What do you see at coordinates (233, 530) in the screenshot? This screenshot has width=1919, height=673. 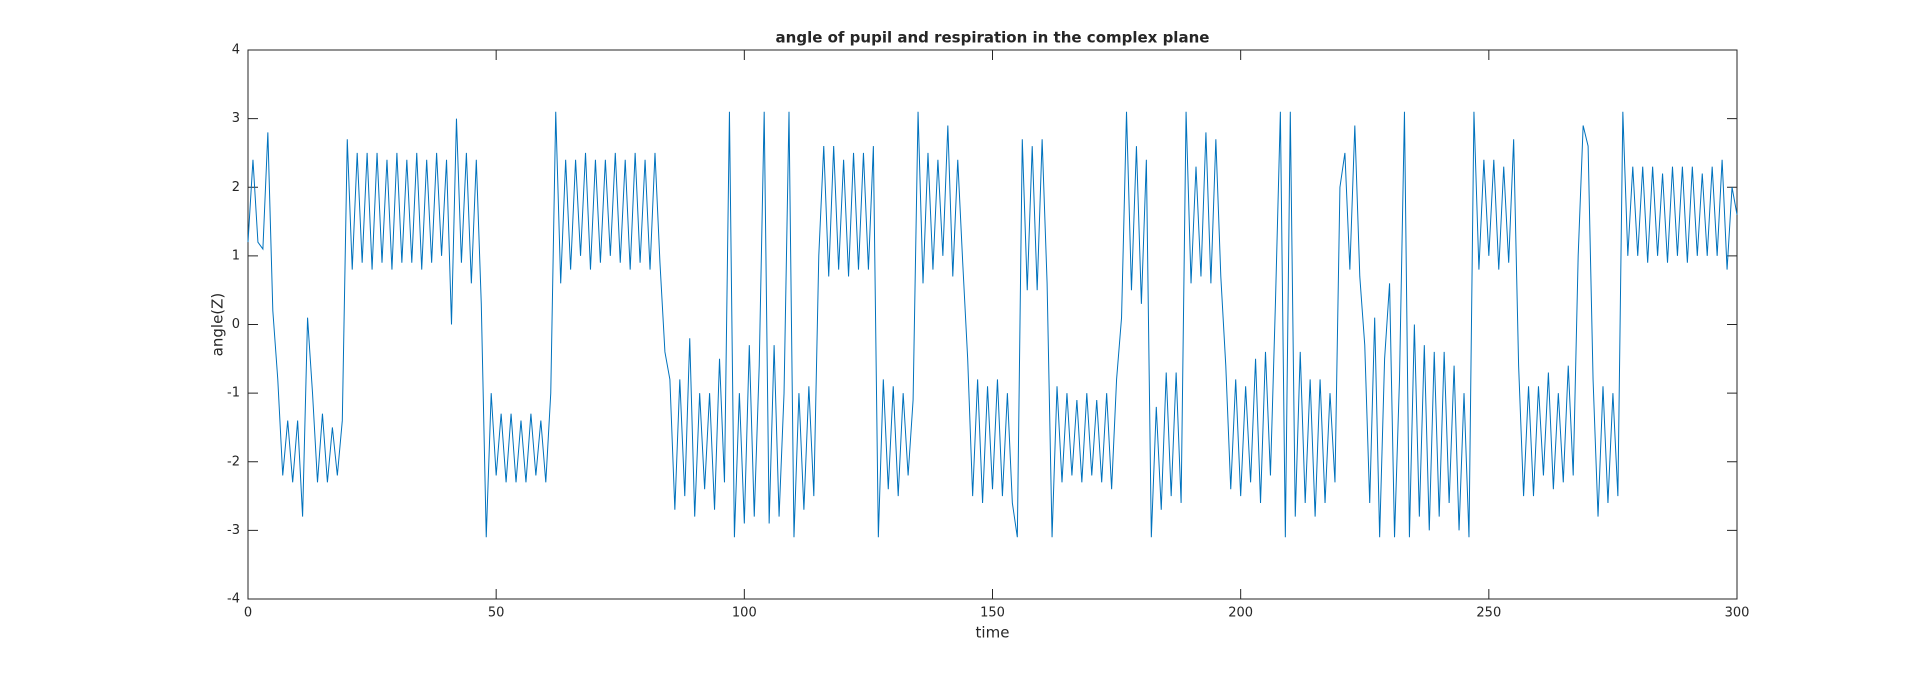 I see `y-tick-label: -3` at bounding box center [233, 530].